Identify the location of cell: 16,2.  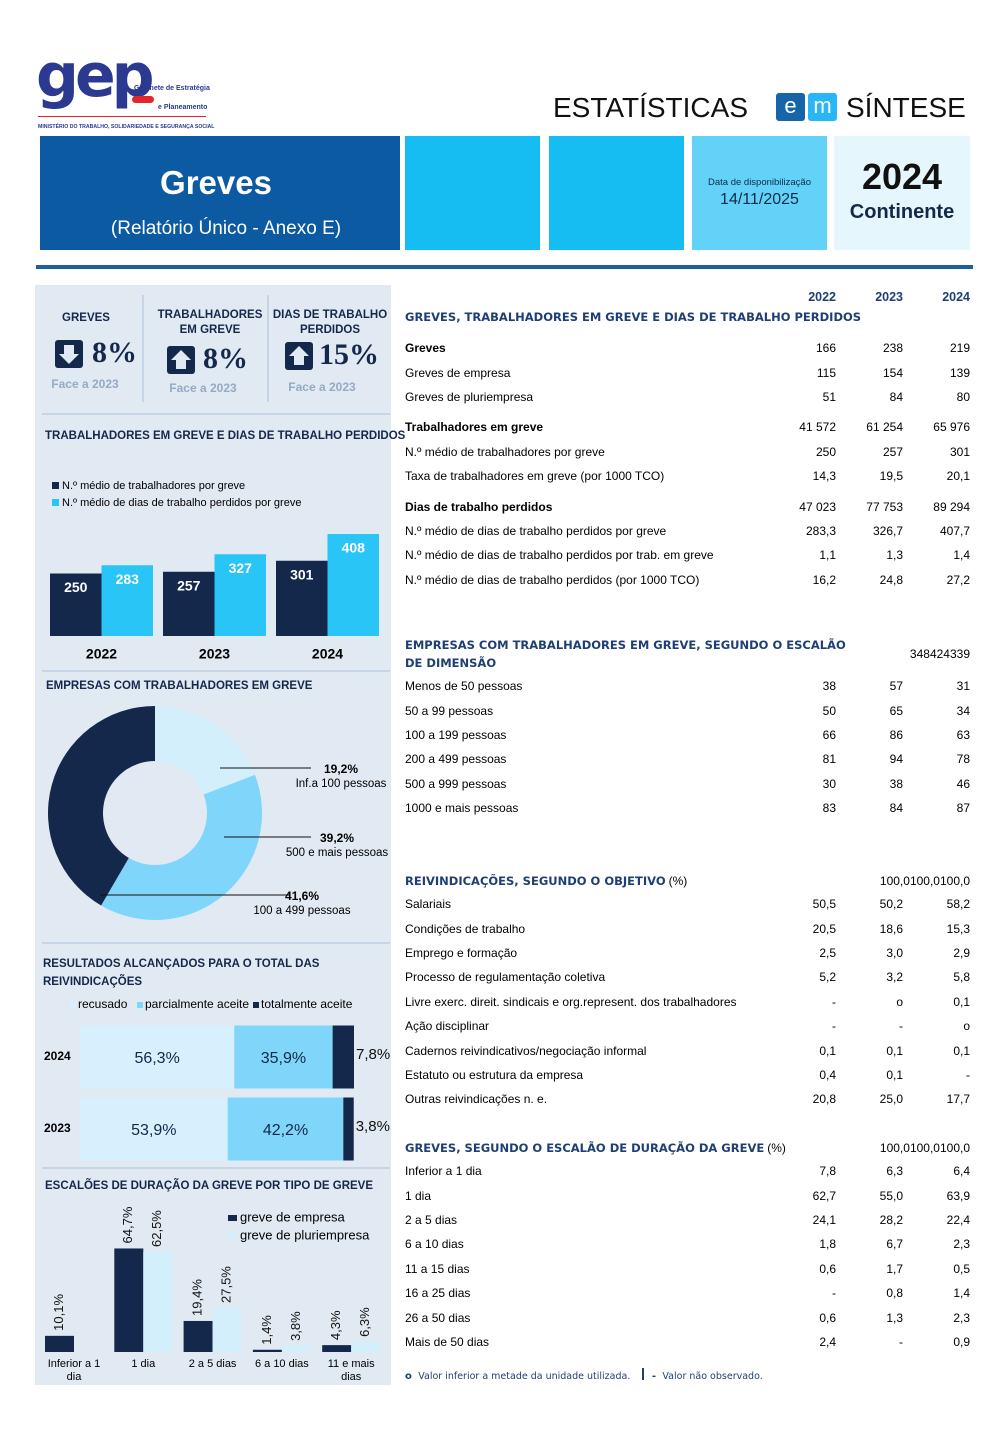
(824, 579).